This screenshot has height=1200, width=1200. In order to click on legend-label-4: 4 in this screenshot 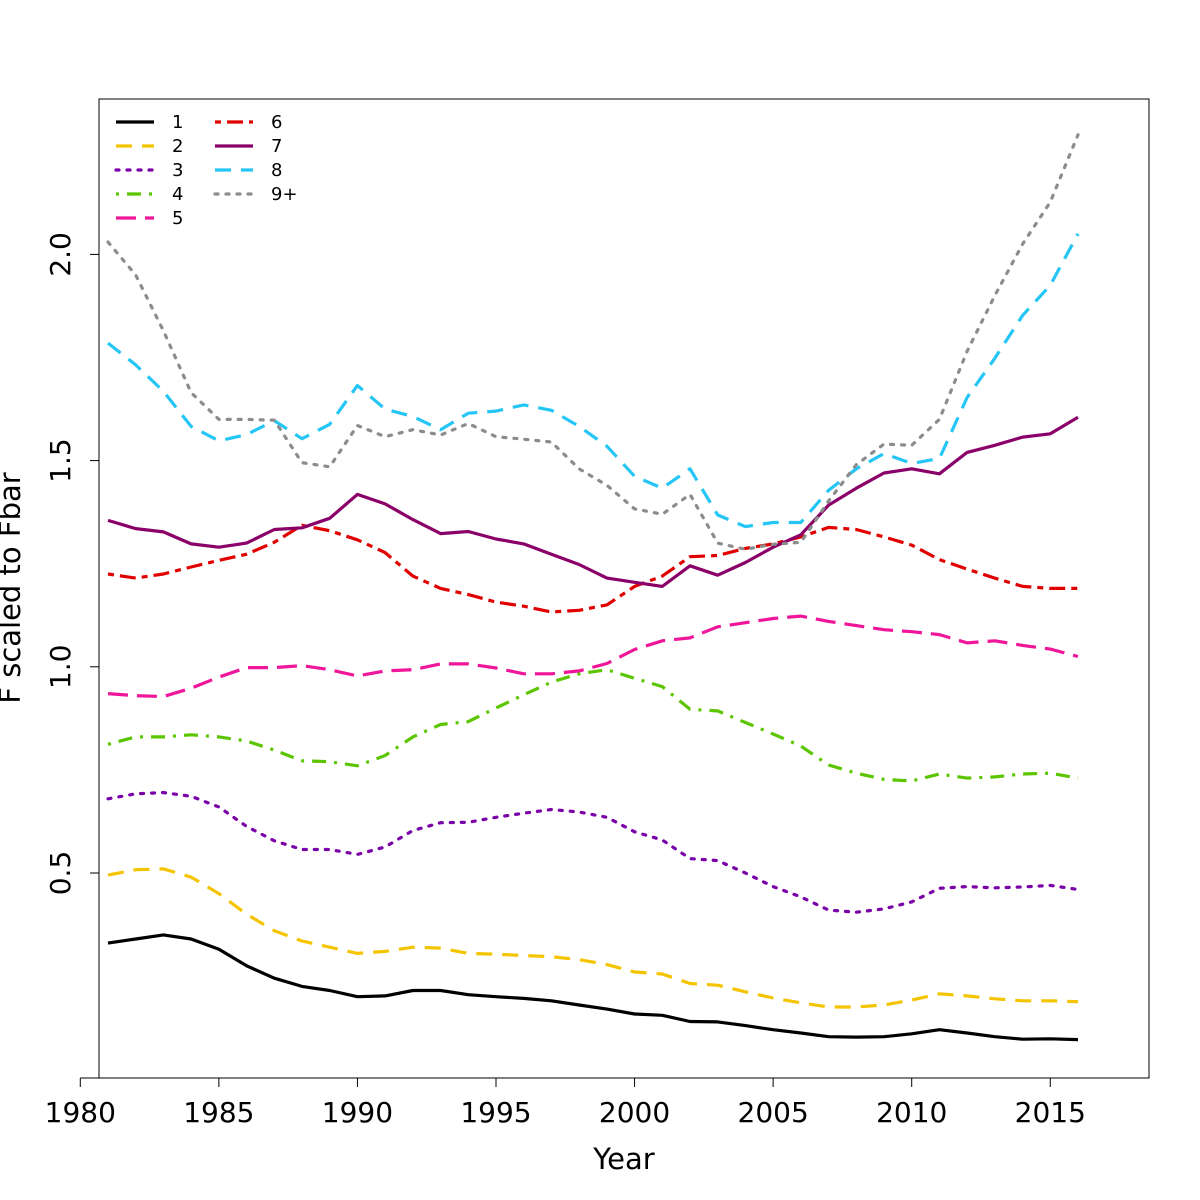, I will do `click(177, 194)`.